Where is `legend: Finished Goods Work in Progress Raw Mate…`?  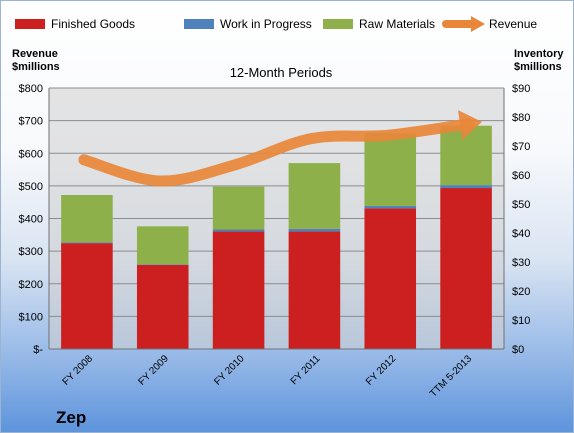 legend: Finished Goods Work in Progress Raw Mate… is located at coordinates (276, 24).